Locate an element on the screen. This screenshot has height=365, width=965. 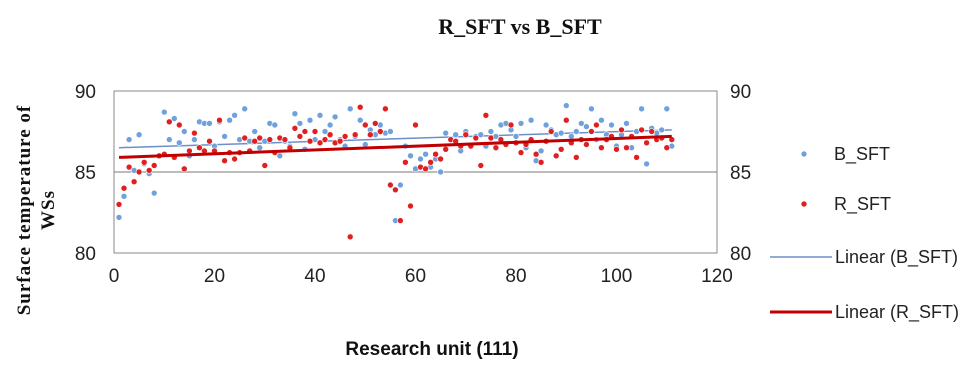
y-tick-label-left: 80 is located at coordinates (85, 254).